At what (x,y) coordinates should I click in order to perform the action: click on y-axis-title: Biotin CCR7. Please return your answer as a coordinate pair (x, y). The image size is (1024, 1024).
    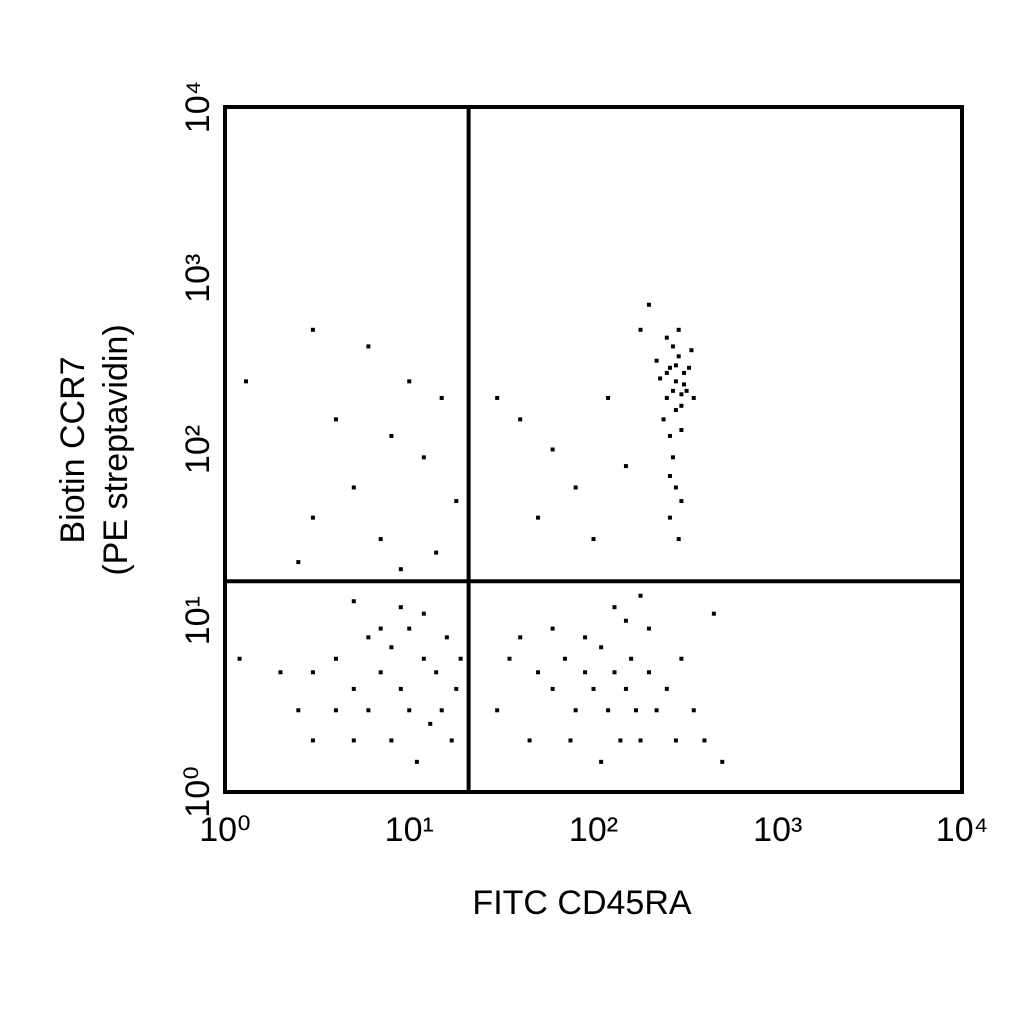
    Looking at the image, I should click on (73, 449).